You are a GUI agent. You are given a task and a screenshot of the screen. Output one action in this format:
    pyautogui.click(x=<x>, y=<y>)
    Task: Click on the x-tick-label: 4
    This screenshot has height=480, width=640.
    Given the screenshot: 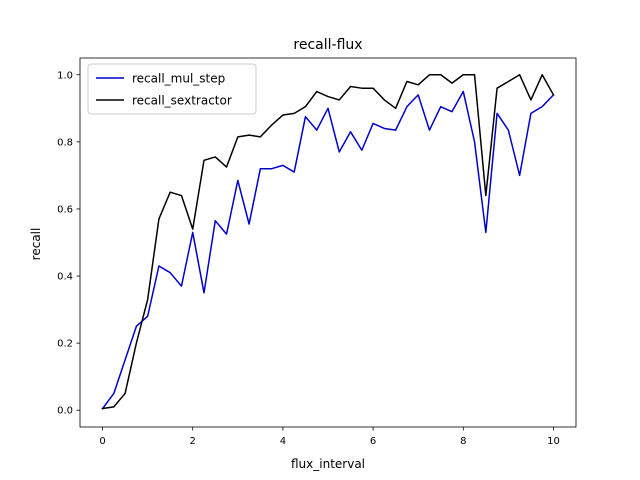 What is the action you would take?
    pyautogui.click(x=283, y=441)
    